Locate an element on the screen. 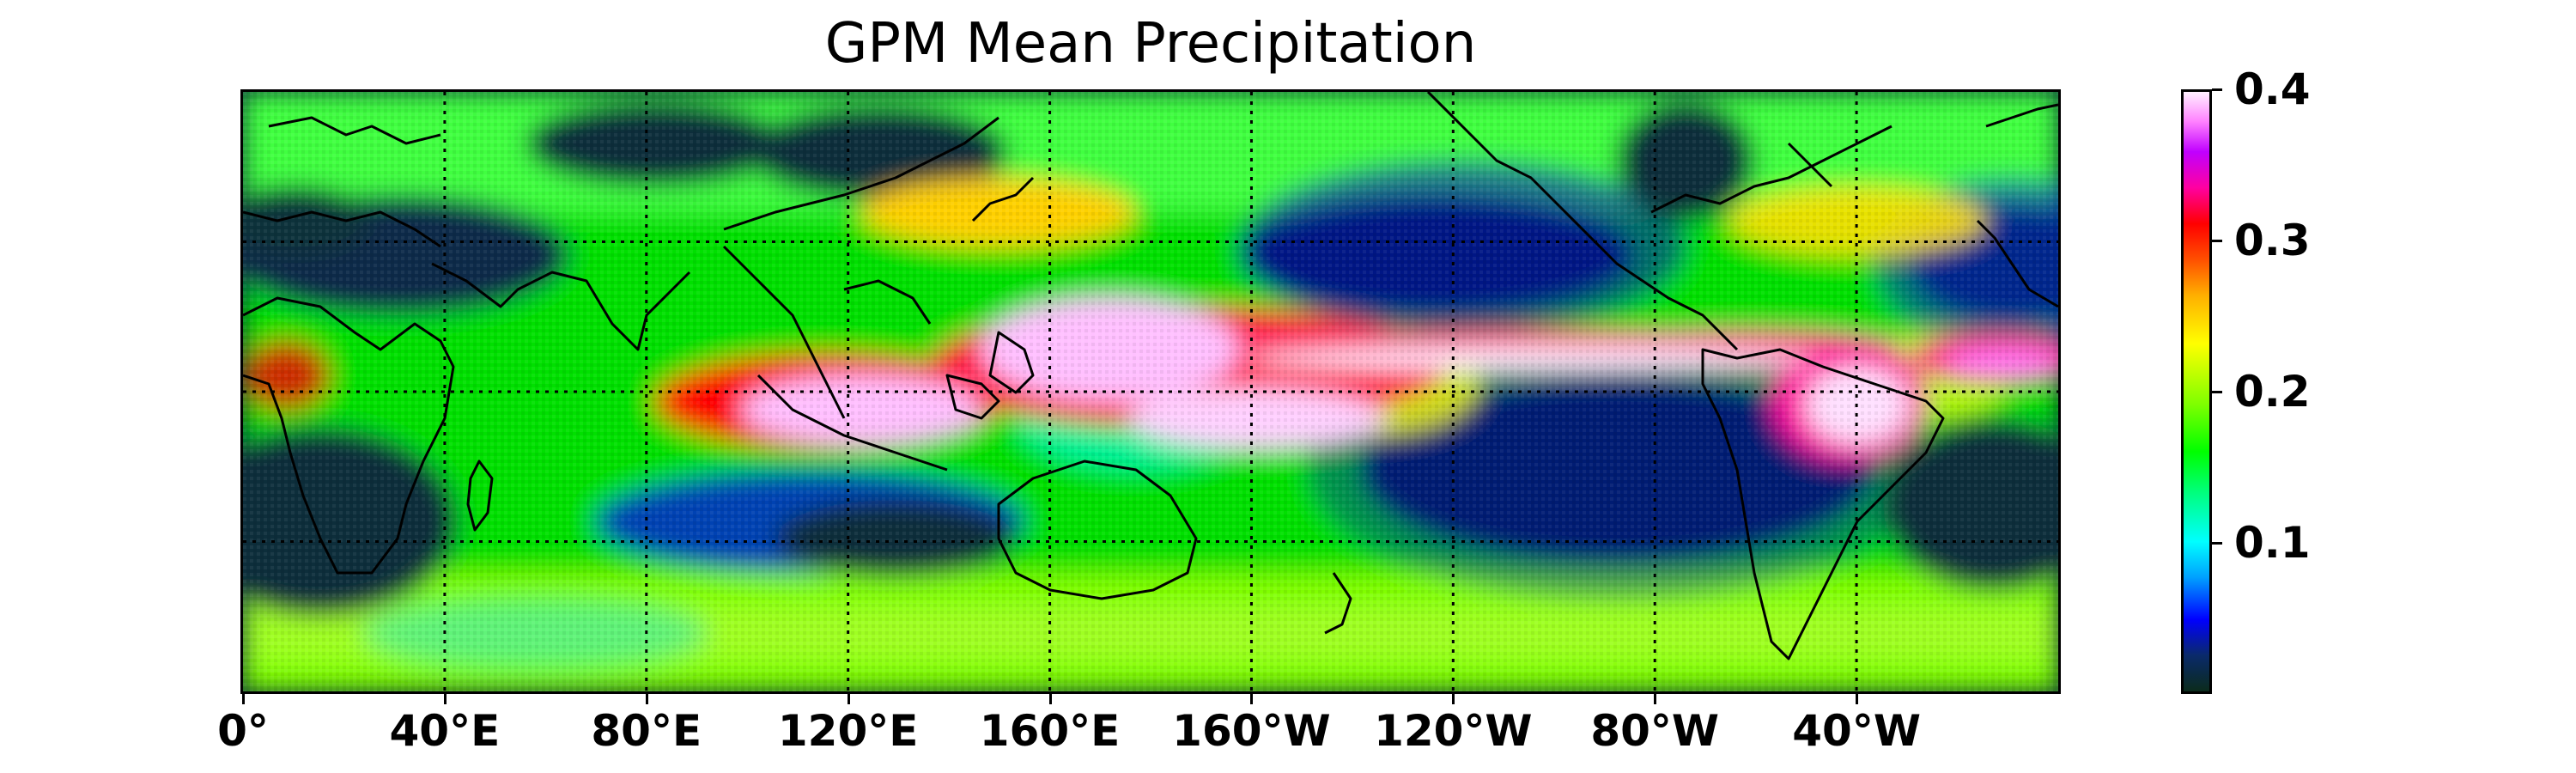  x-tick-label: 160°W is located at coordinates (1251, 731).